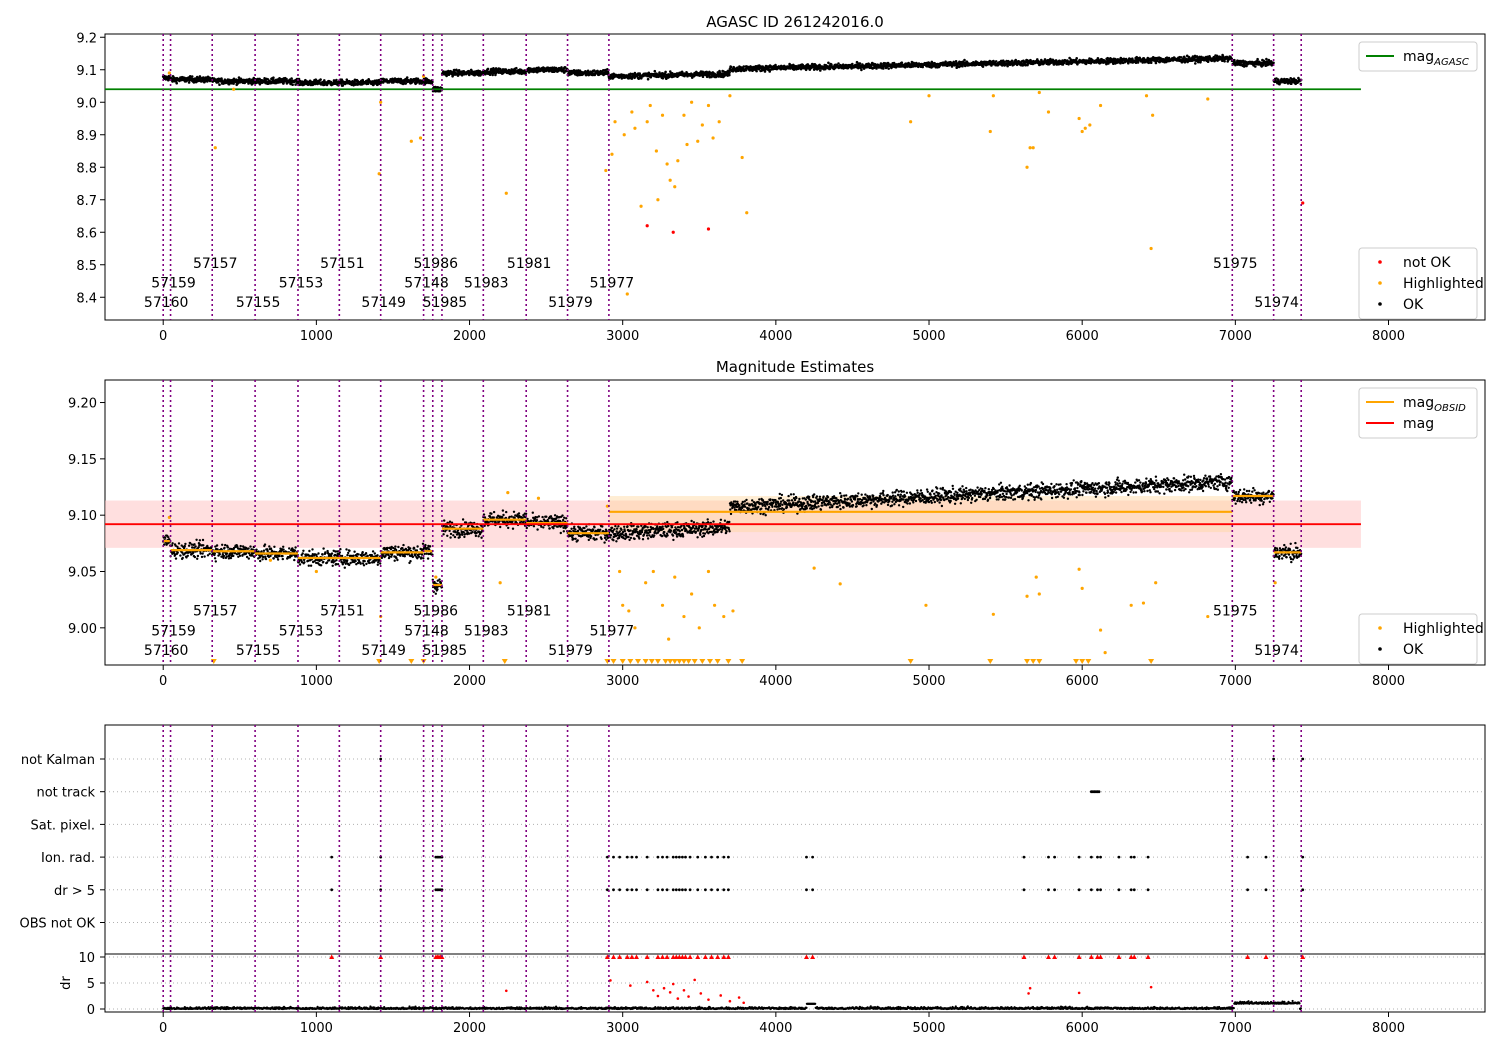 The image size is (1500, 1050). I want to click on panel1-obsid-label: 51975, so click(1235, 264).